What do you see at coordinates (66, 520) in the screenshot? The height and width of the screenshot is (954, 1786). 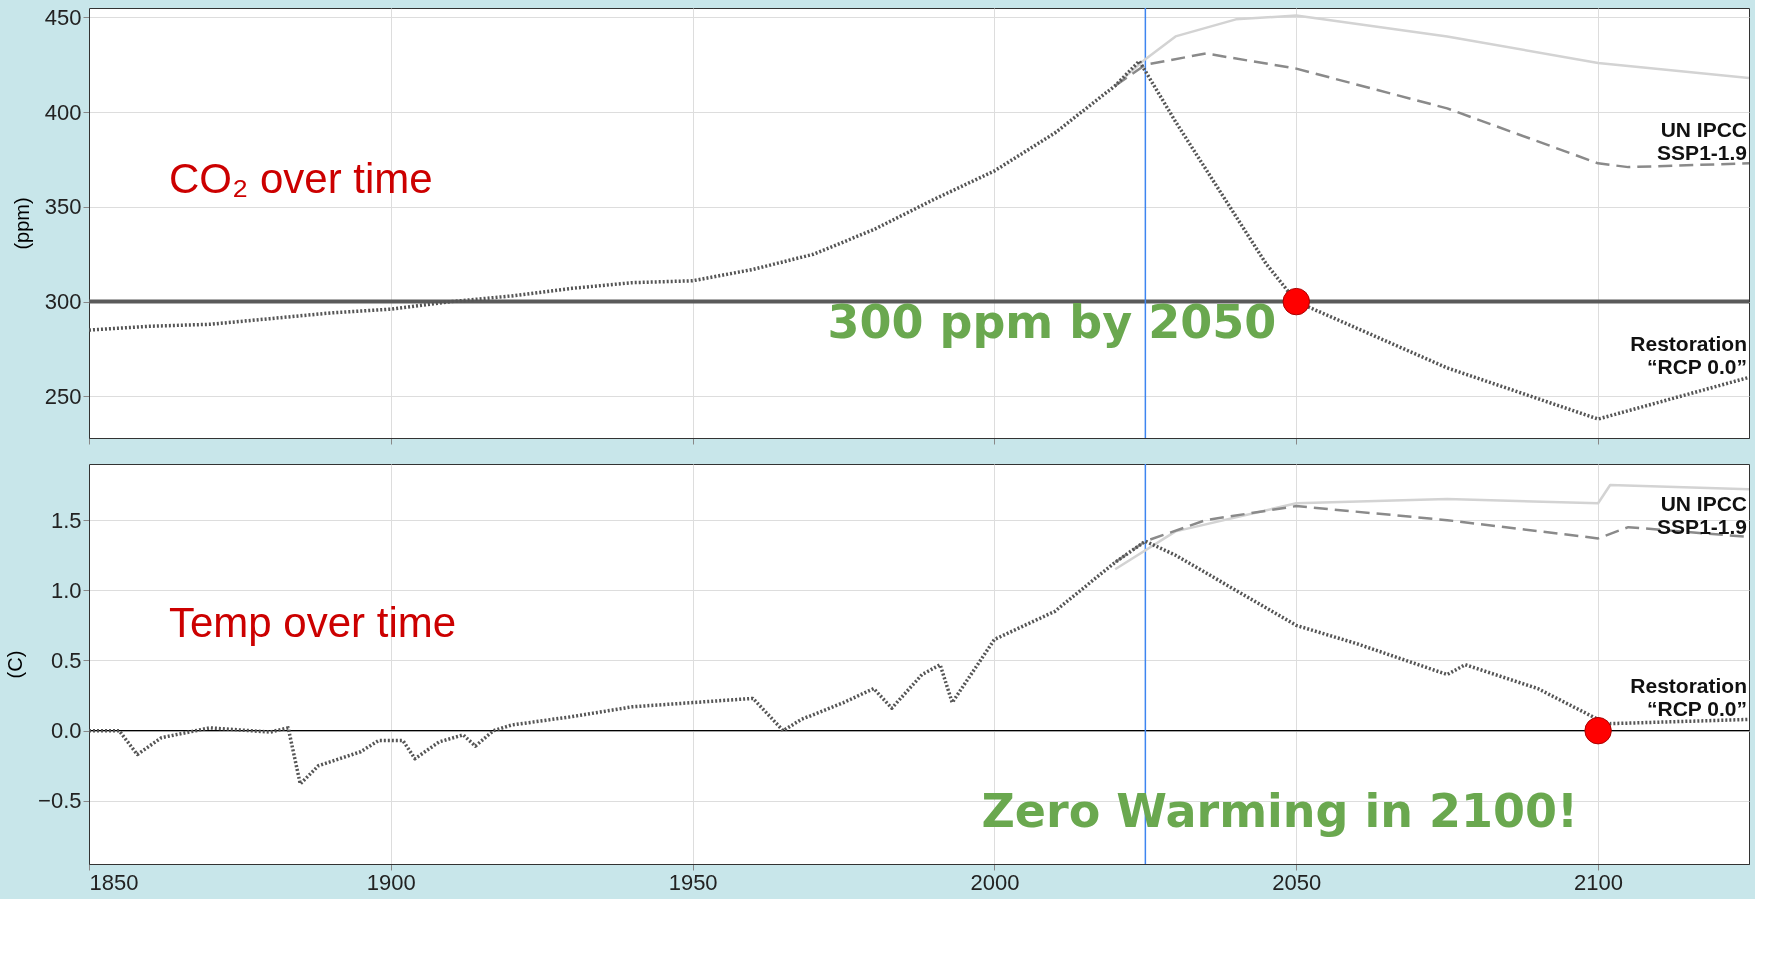 I see `y-tick-label: 1.5` at bounding box center [66, 520].